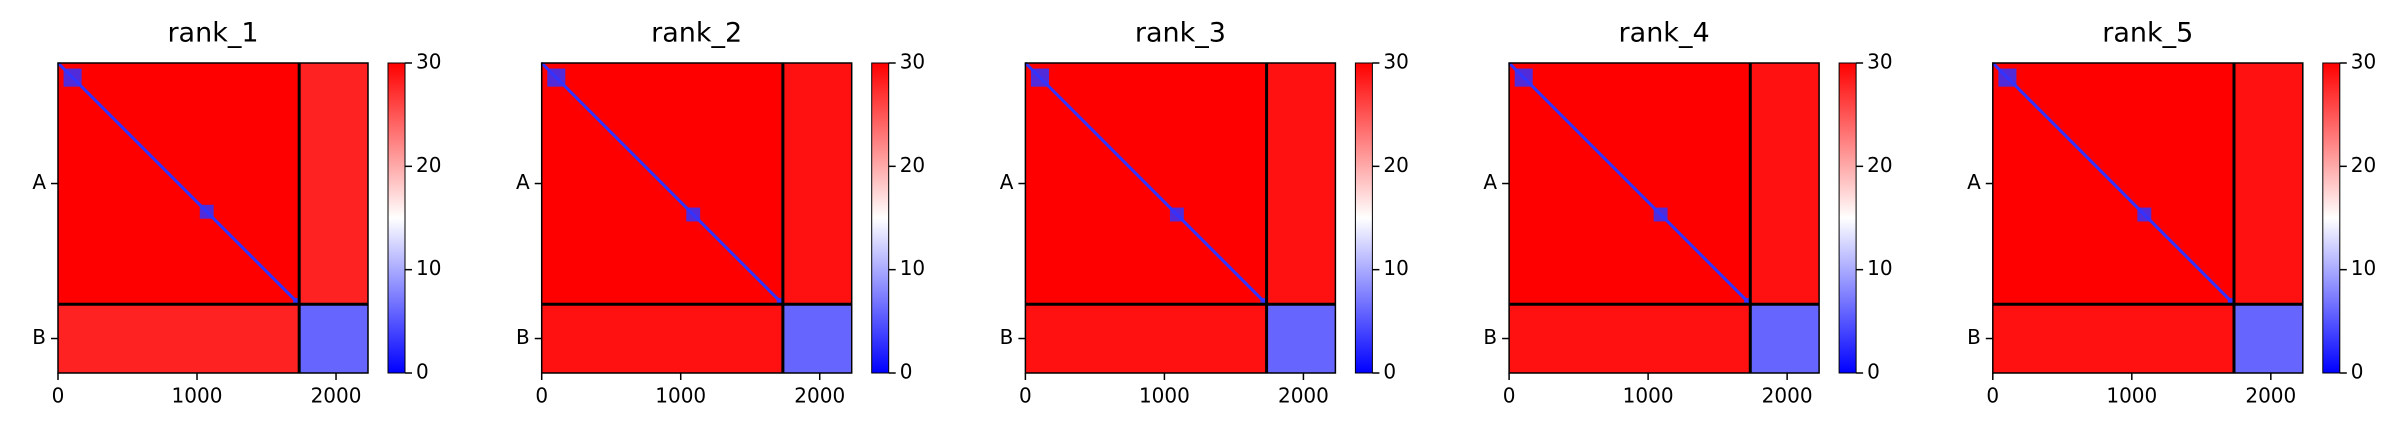  What do you see at coordinates (1180, 33) in the screenshot?
I see `panel-title: rank_3` at bounding box center [1180, 33].